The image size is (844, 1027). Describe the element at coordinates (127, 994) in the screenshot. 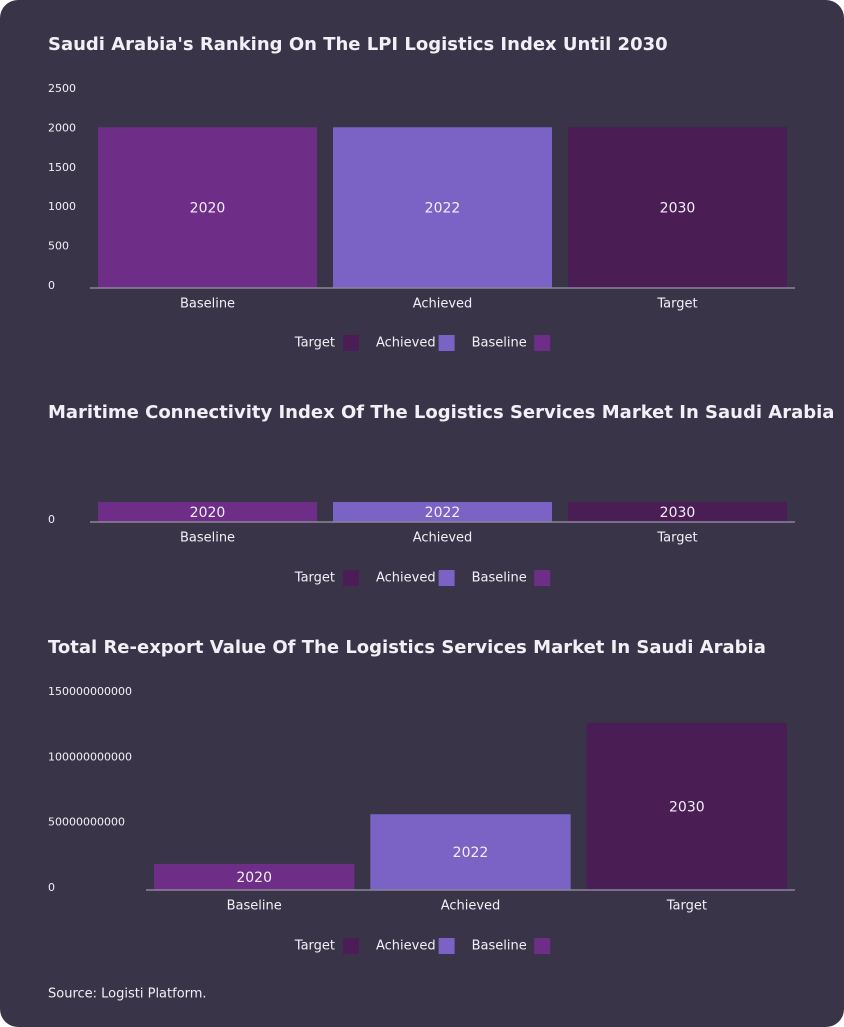

I see `source-note: Source: Logisti Platform.` at that location.